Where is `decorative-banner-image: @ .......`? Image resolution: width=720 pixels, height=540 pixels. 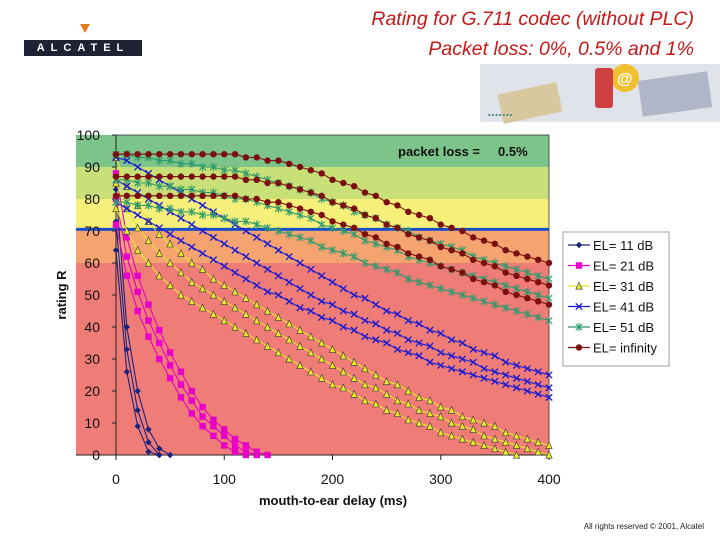 decorative-banner-image: @ ....... is located at coordinates (580, 93).